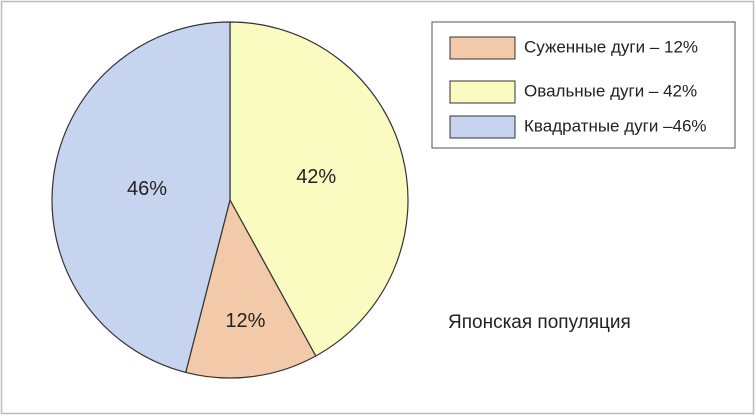  Describe the element at coordinates (539, 322) in the screenshot. I see `annotation: Японская популяция` at that location.